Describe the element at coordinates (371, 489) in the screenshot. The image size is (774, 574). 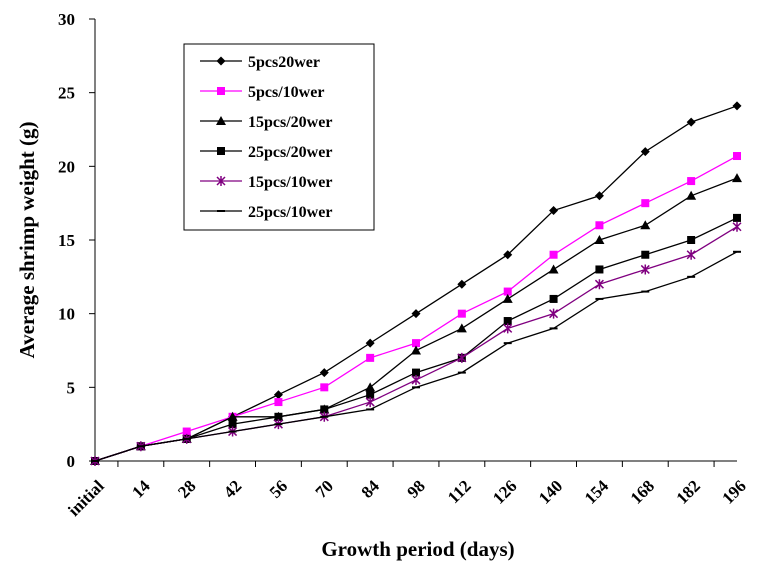
I see `x-tick-label: 84` at that location.